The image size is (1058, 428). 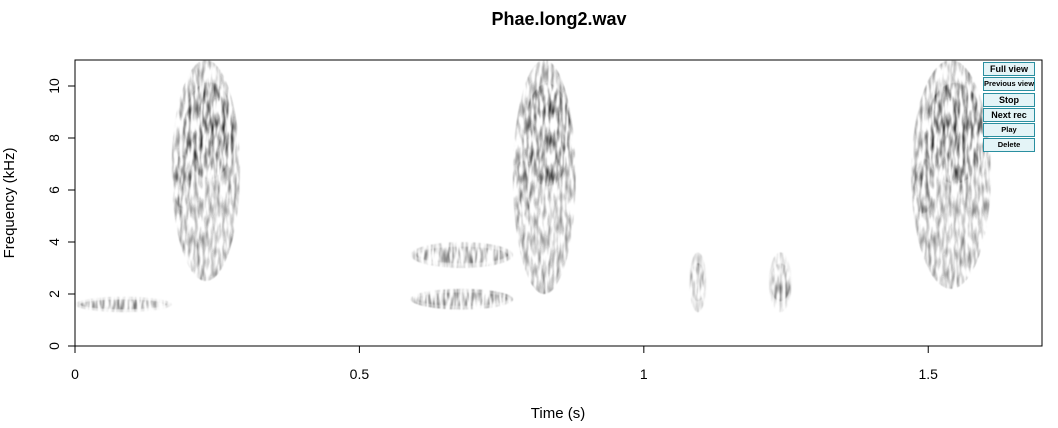 What do you see at coordinates (1009, 130) in the screenshot?
I see `play-button: Play` at bounding box center [1009, 130].